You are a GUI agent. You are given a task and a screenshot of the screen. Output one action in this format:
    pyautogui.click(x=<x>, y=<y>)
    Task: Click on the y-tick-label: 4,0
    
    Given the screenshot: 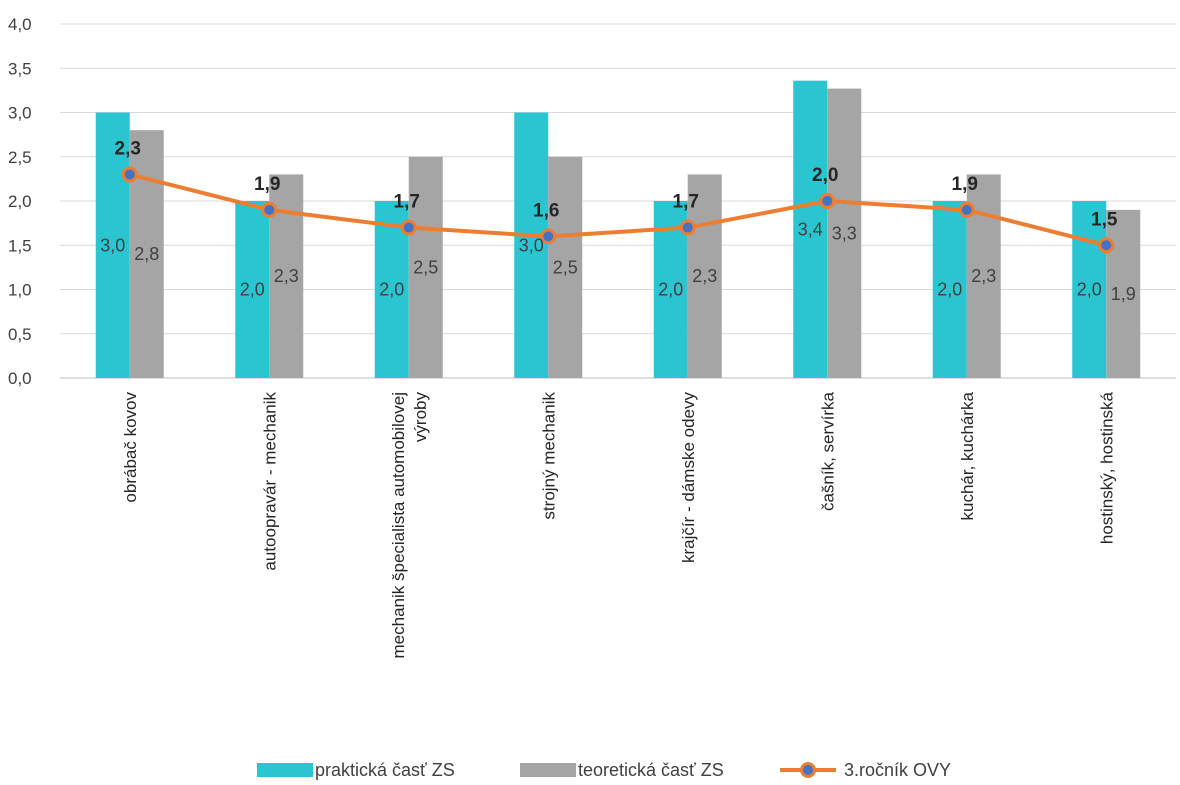 What is the action you would take?
    pyautogui.click(x=20, y=24)
    